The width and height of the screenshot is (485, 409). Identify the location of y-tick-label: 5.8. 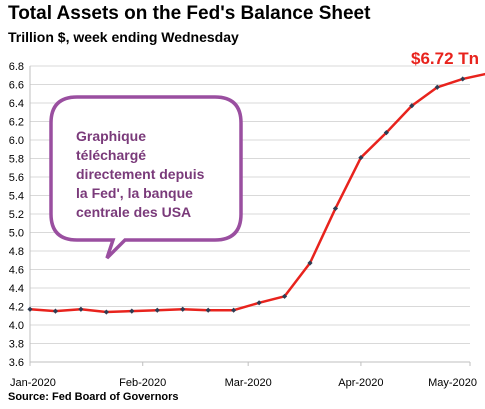
(16, 160).